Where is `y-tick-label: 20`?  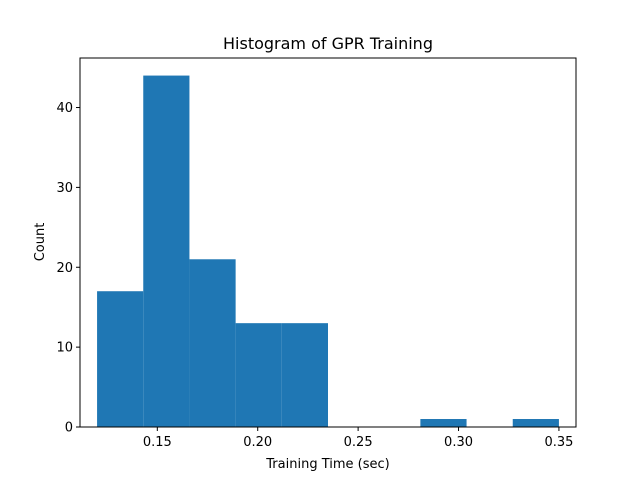 y-tick-label: 20 is located at coordinates (64, 268).